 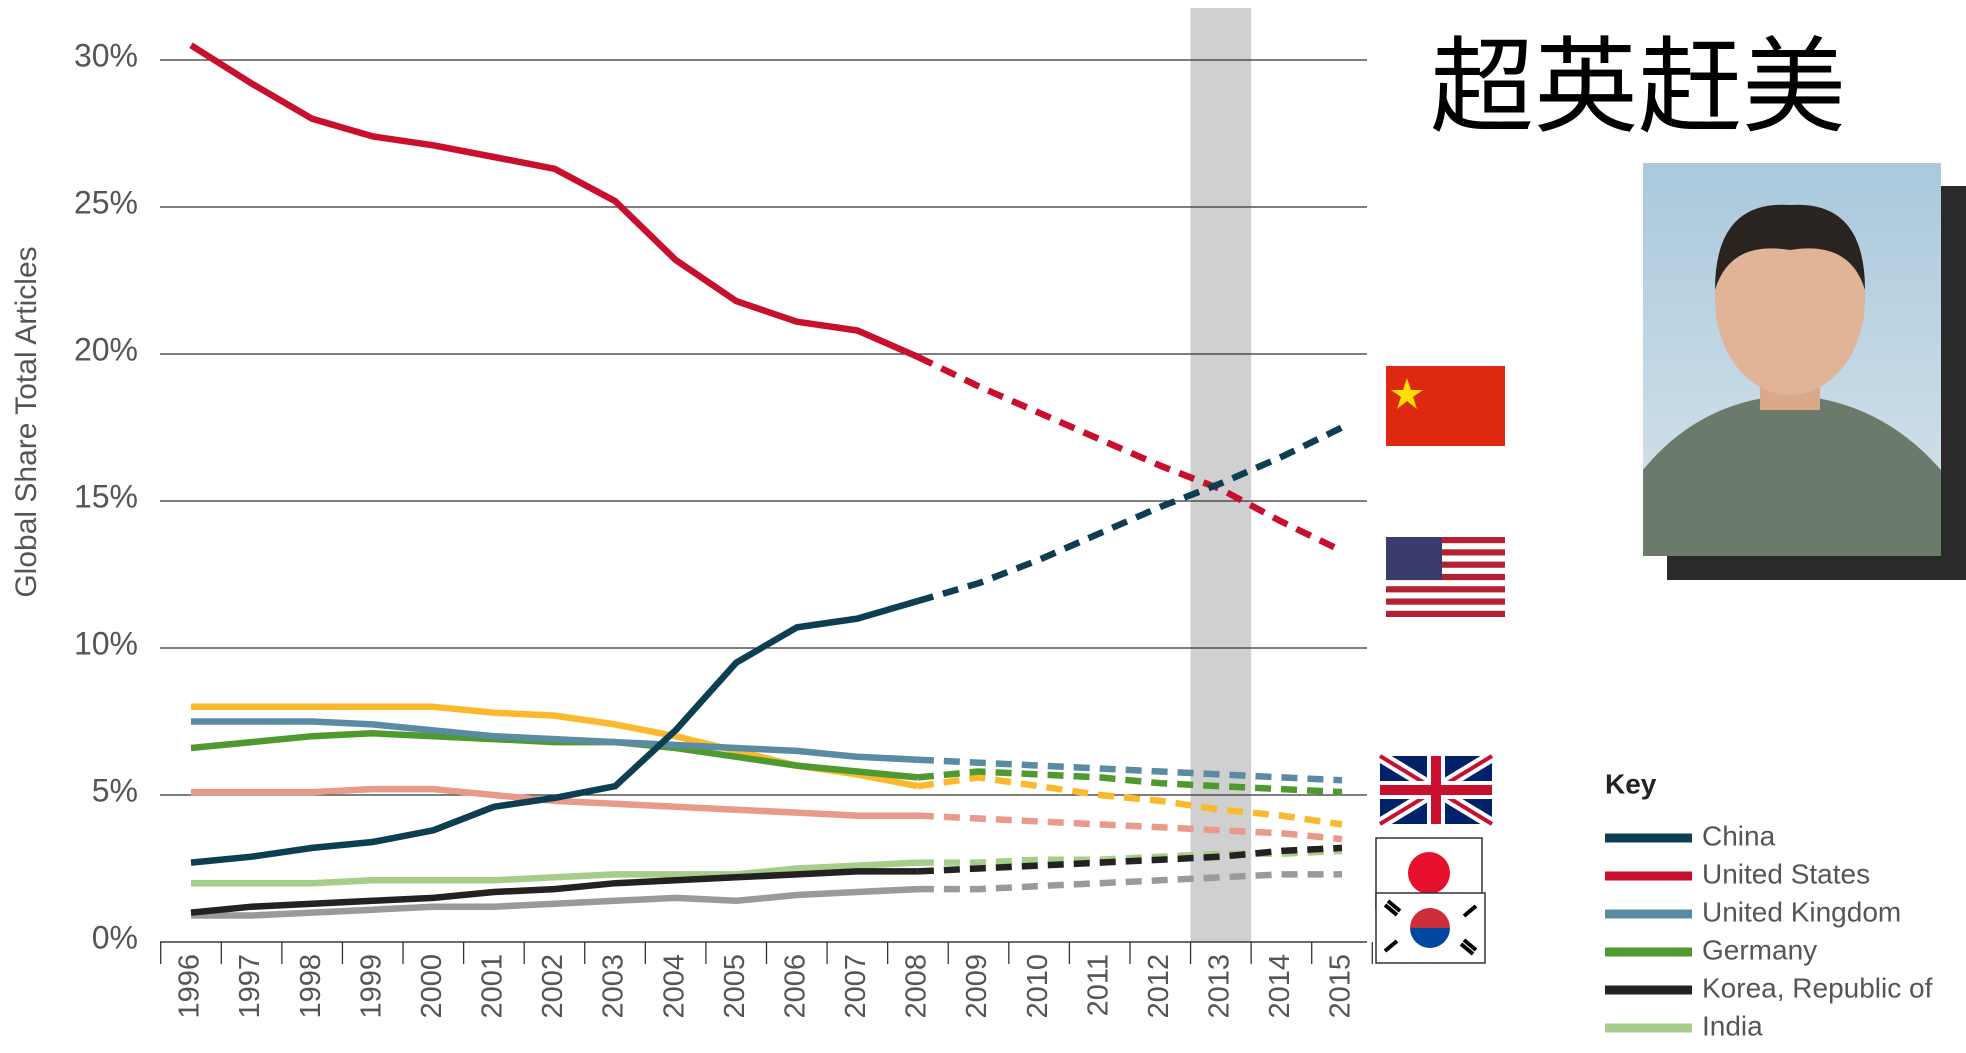 I want to click on flag-star, so click(x=1407, y=393).